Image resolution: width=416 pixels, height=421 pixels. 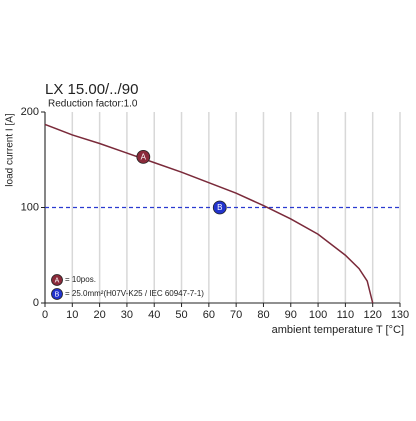 What do you see at coordinates (127, 315) in the screenshot?
I see `x-tick-label: 30` at bounding box center [127, 315].